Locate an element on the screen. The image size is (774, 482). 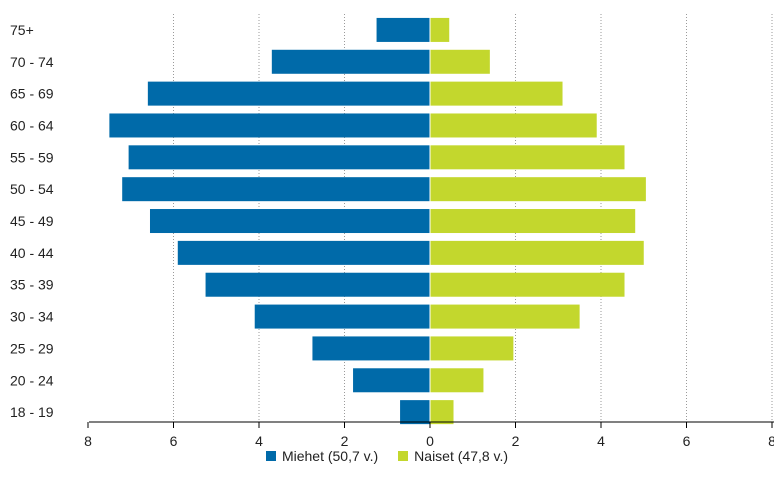
legend-item-naiset: Naiset (47,8 v.) is located at coordinates (453, 456).